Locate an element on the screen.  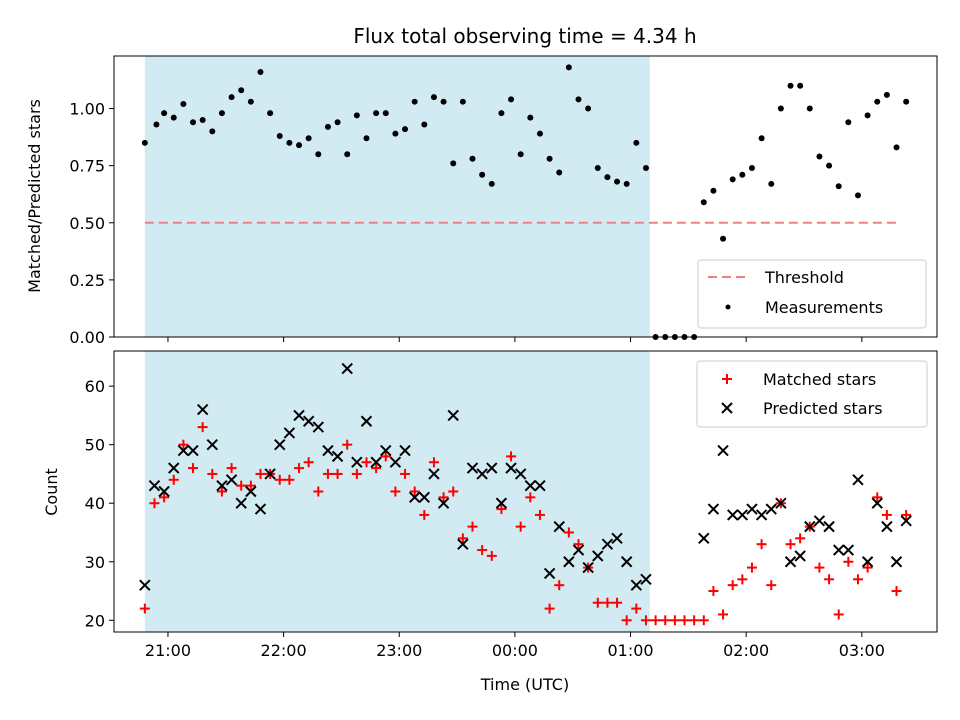
x-tick-label: 21:00 is located at coordinates (168, 650).